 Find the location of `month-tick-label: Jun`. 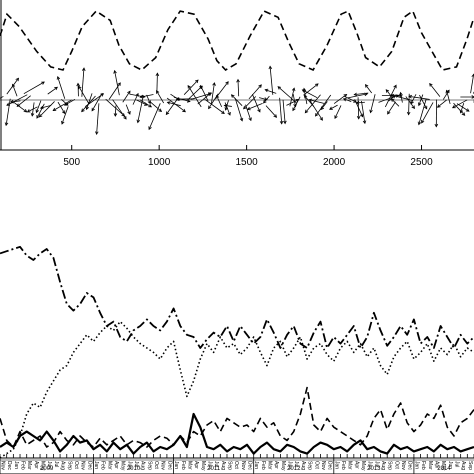

month-tick-label: Jun is located at coordinates (129, 465).